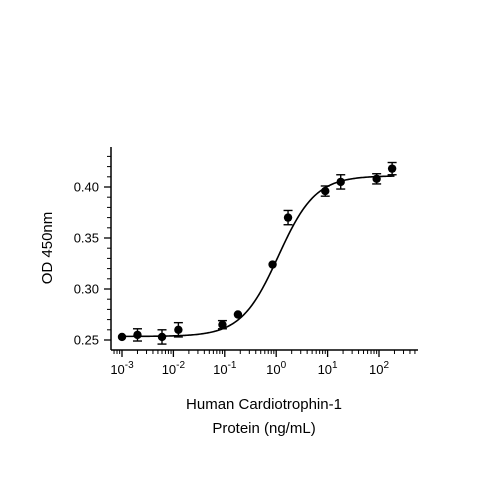 The width and height of the screenshot is (500, 500). What do you see at coordinates (225, 368) in the screenshot?
I see `x-tick-label: 10⁻¹` at bounding box center [225, 368].